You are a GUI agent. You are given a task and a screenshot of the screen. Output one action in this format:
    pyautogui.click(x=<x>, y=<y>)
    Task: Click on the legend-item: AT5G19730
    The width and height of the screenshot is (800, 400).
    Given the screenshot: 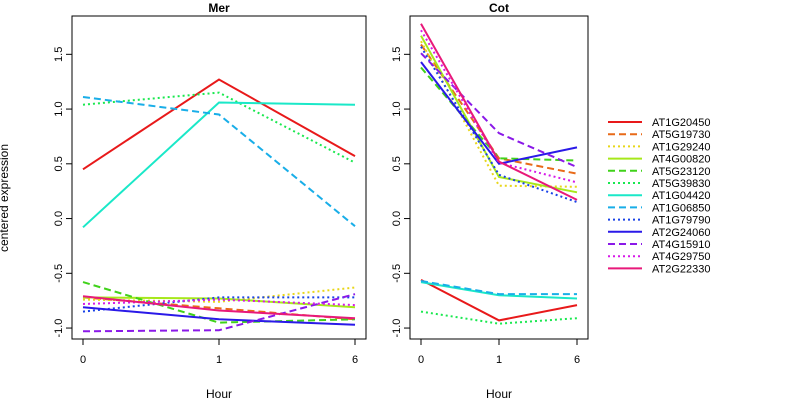 What is the action you would take?
    pyautogui.click(x=659, y=135)
    